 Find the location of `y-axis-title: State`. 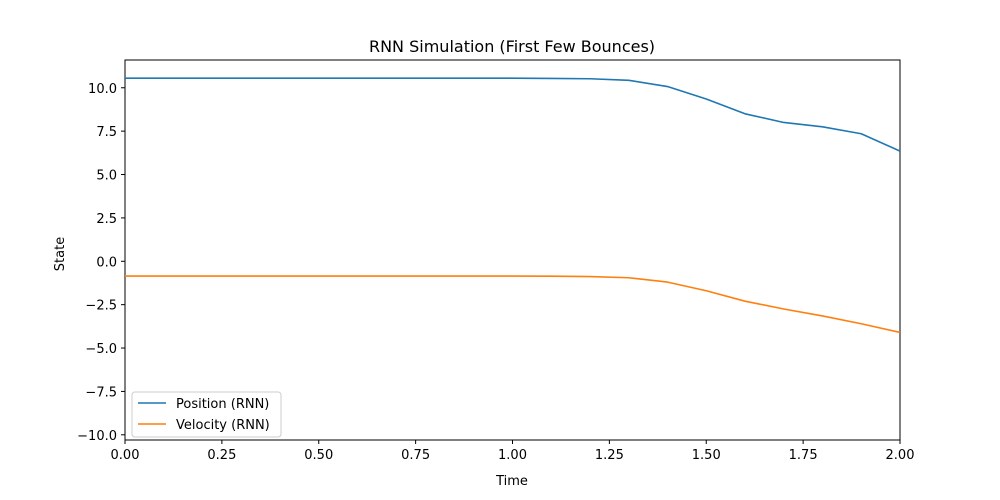

y-axis-title: State is located at coordinates (60, 254).